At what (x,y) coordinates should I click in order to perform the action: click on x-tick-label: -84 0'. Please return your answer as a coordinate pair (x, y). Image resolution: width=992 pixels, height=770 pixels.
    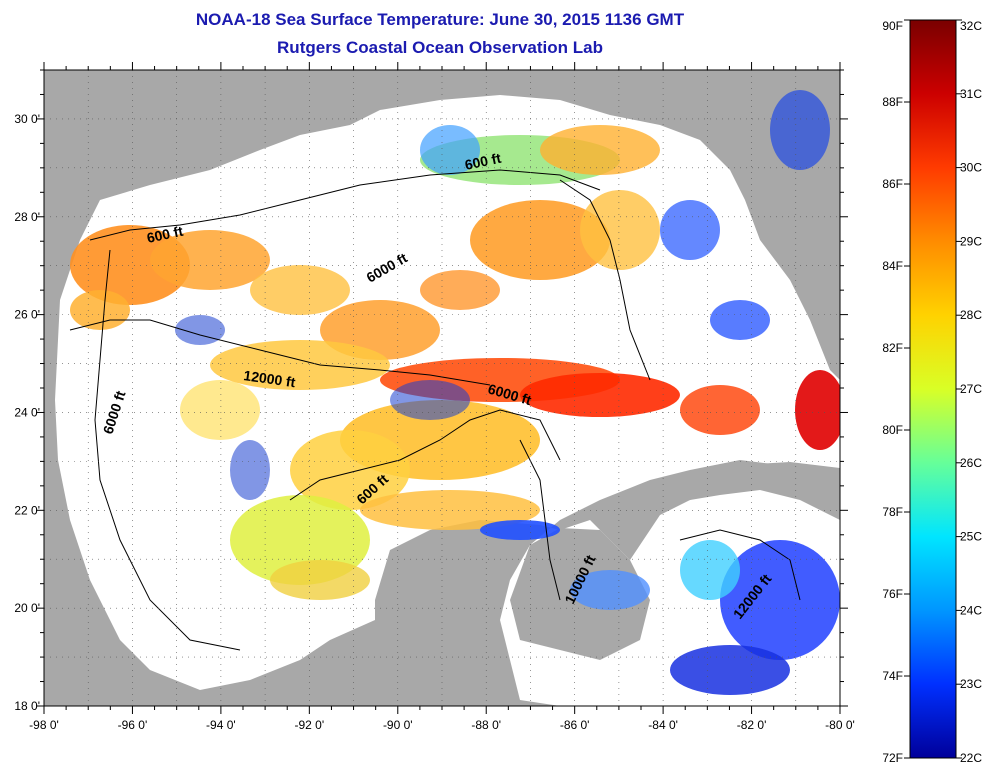
    Looking at the image, I should click on (663, 725).